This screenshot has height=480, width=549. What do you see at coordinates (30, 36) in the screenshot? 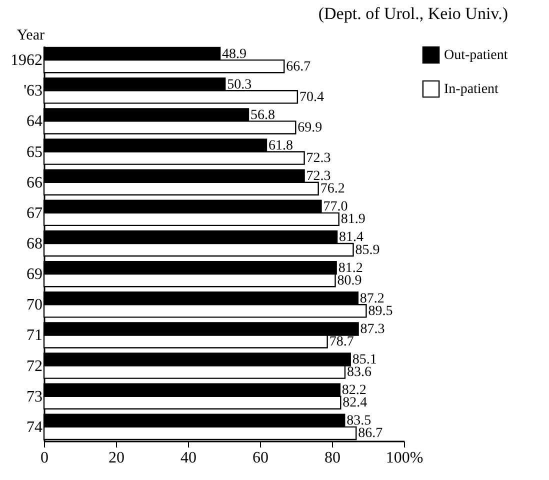
I see `y-axis-title: Year` at bounding box center [30, 36].